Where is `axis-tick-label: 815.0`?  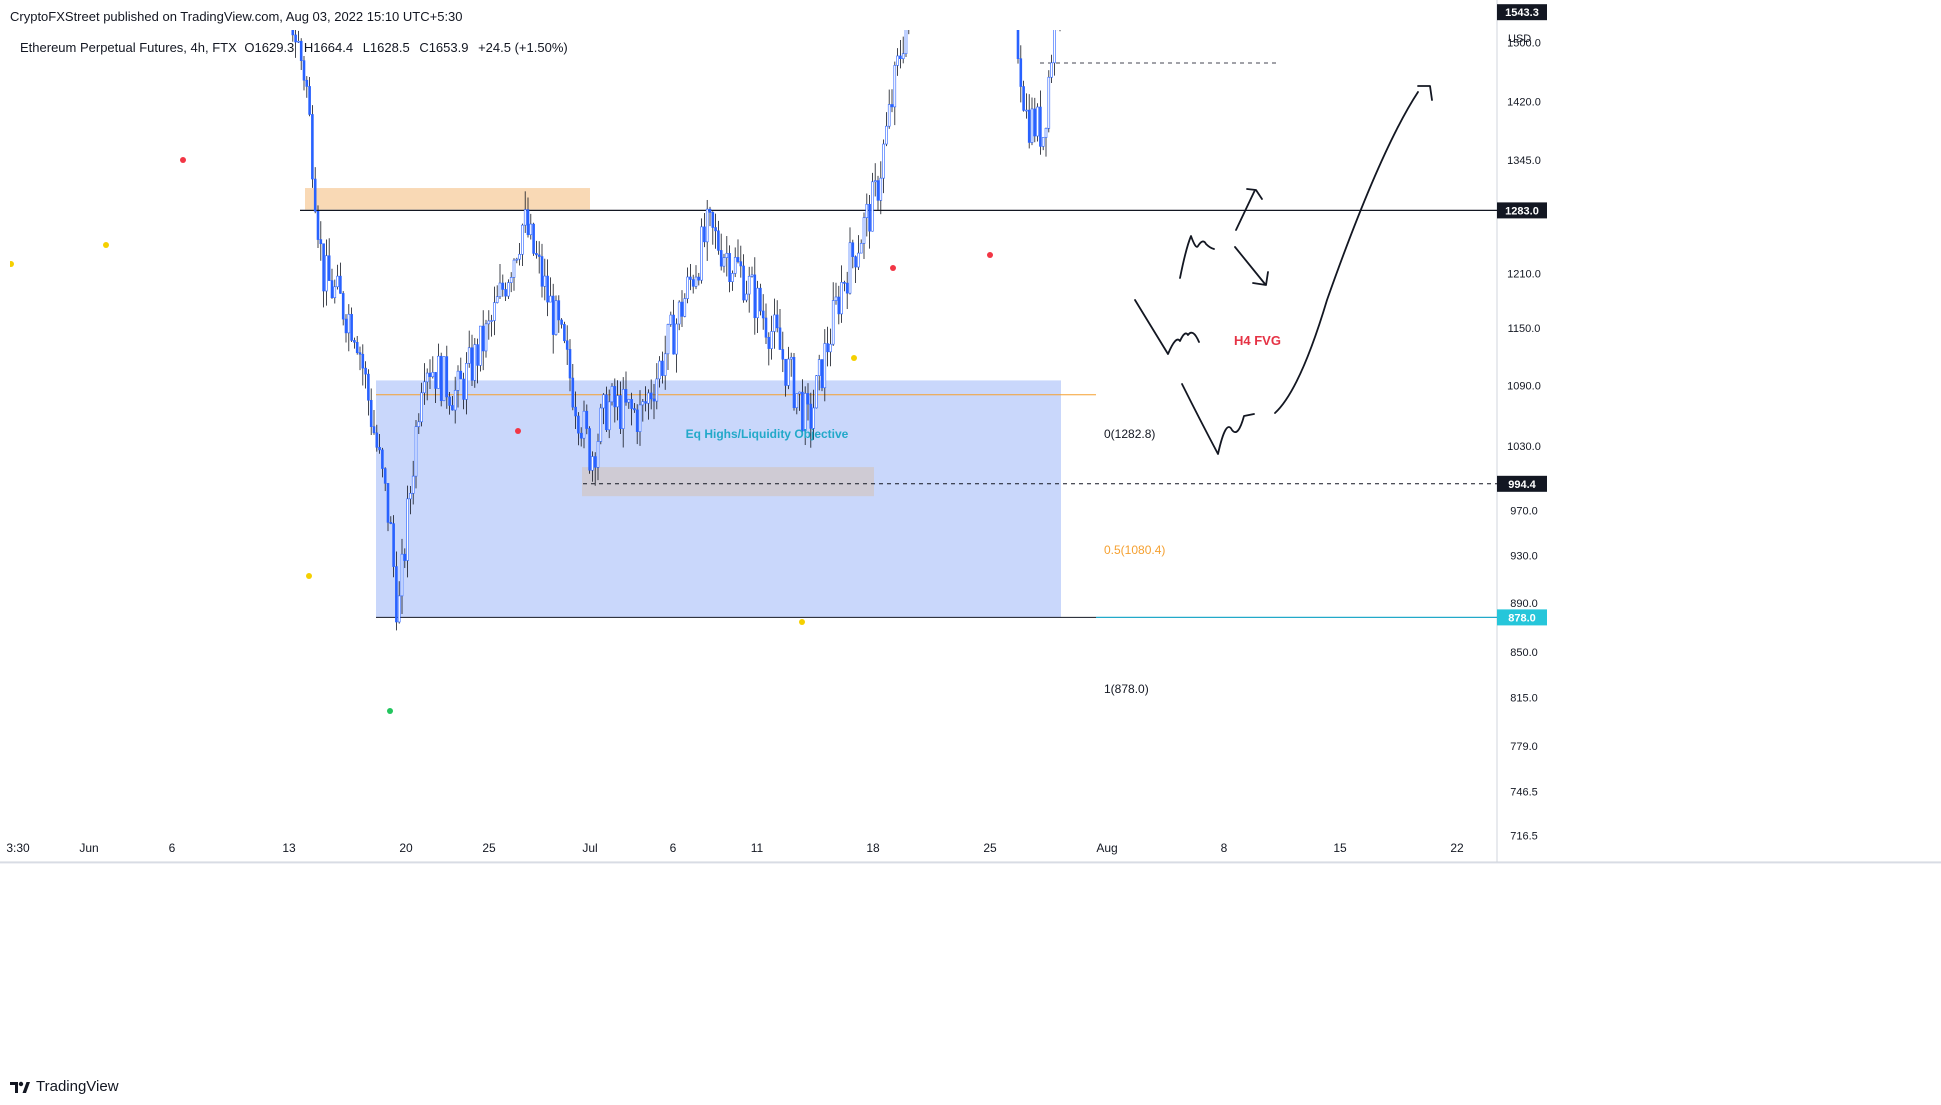
axis-tick-label: 815.0 is located at coordinates (1524, 698).